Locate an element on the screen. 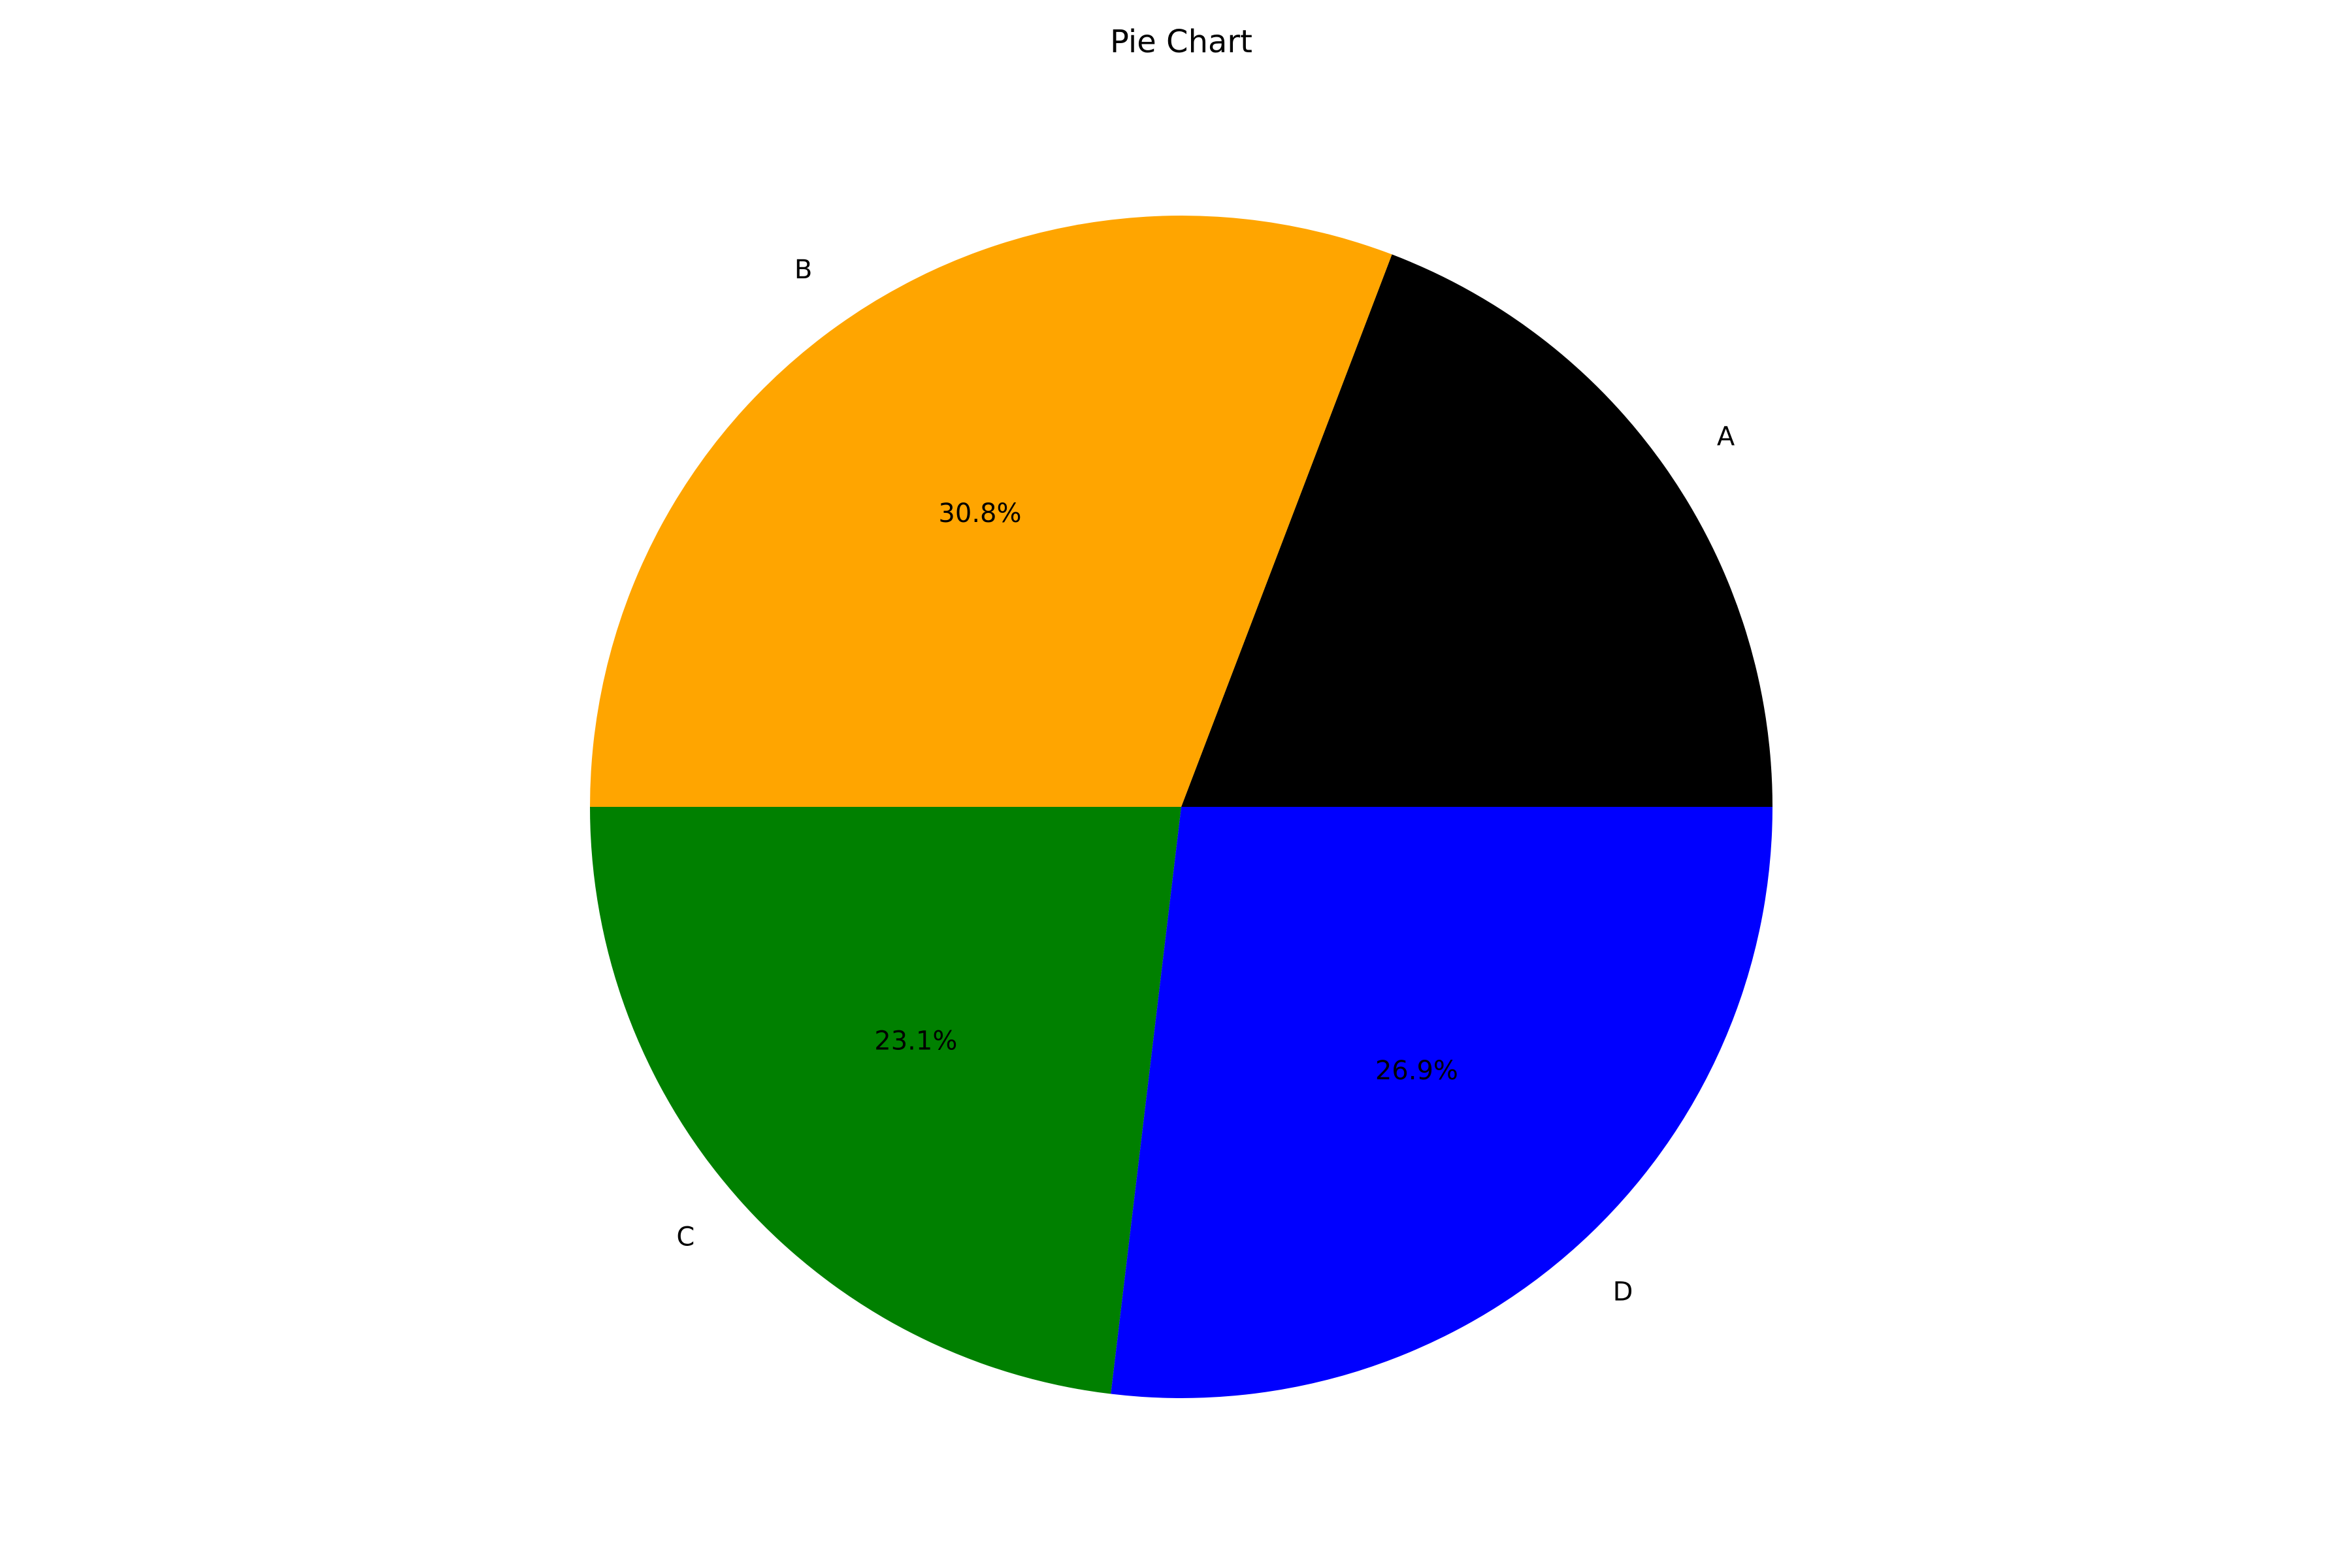 The height and width of the screenshot is (1568, 2352). pie-label-c: C is located at coordinates (685, 1237).